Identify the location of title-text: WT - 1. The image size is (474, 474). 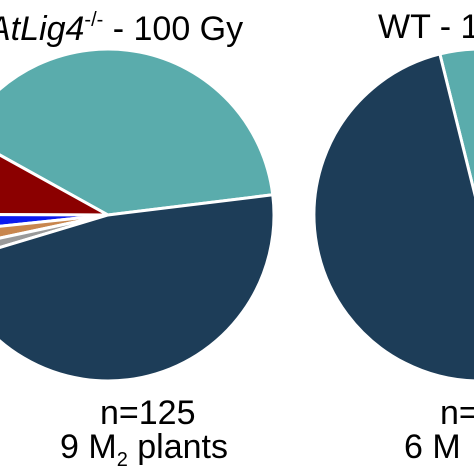
(426, 27).